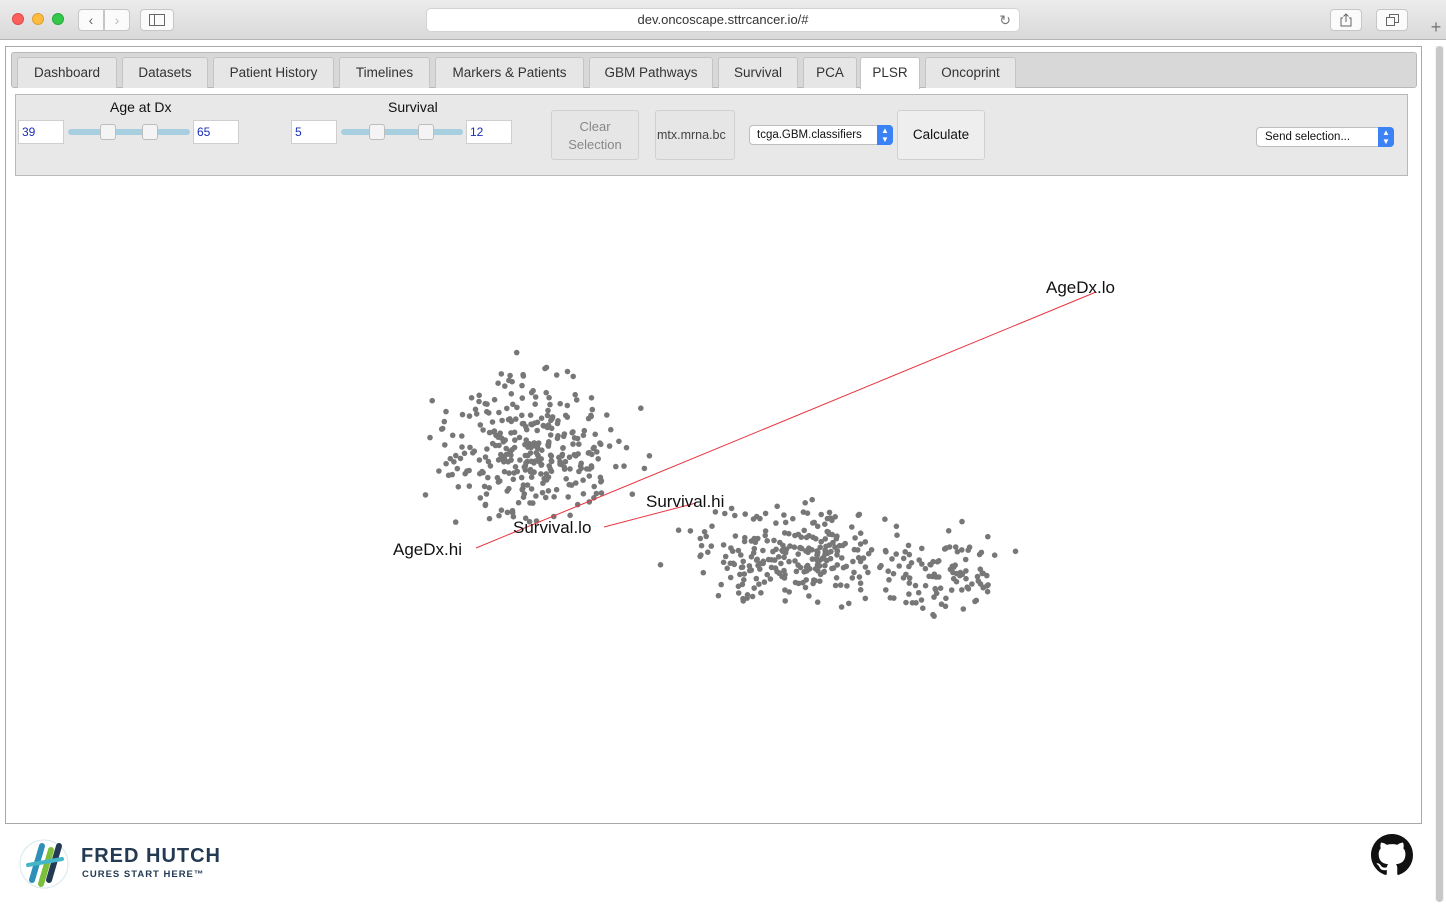  What do you see at coordinates (91, 20) in the screenshot?
I see `back-button: ‹` at bounding box center [91, 20].